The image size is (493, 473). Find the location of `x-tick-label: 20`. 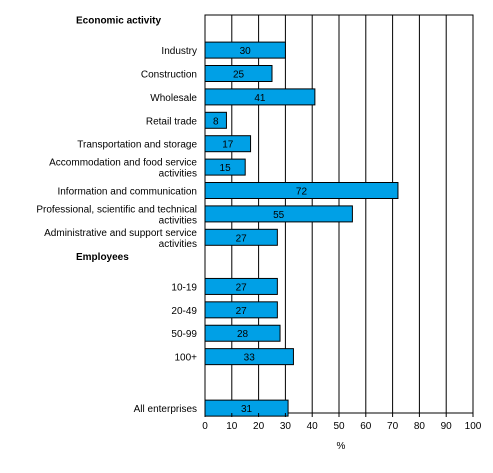

x-tick-label: 20 is located at coordinates (259, 426).